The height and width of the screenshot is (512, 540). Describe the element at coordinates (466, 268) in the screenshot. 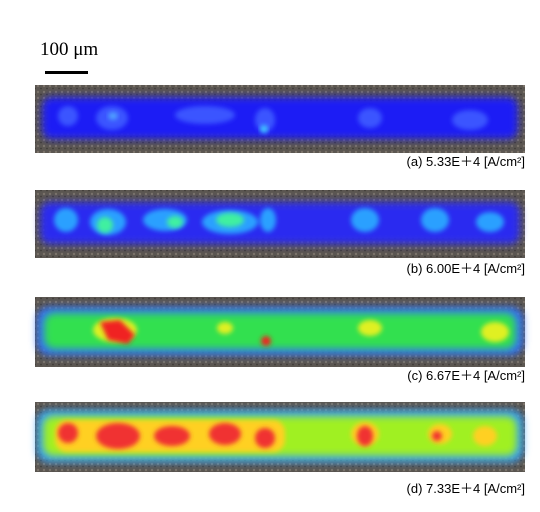

I see `caption: (b) 6.00E＋4 [A/cm²]` at that location.